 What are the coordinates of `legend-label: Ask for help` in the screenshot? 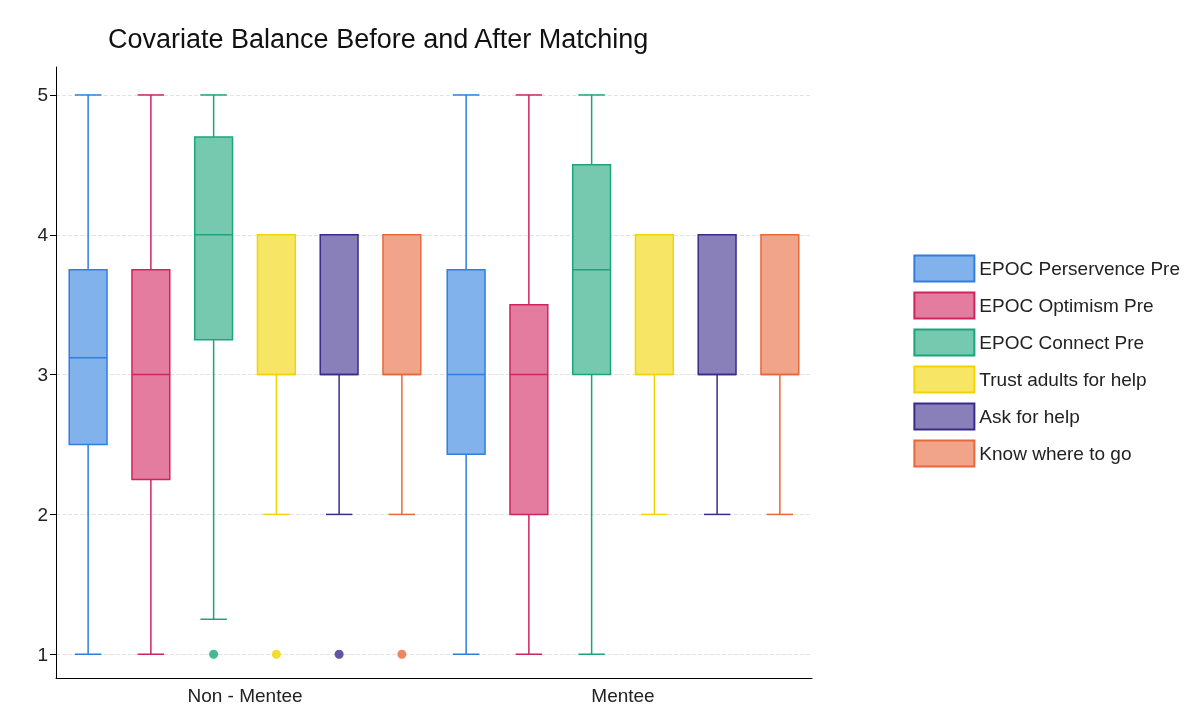 It's located at (1029, 416).